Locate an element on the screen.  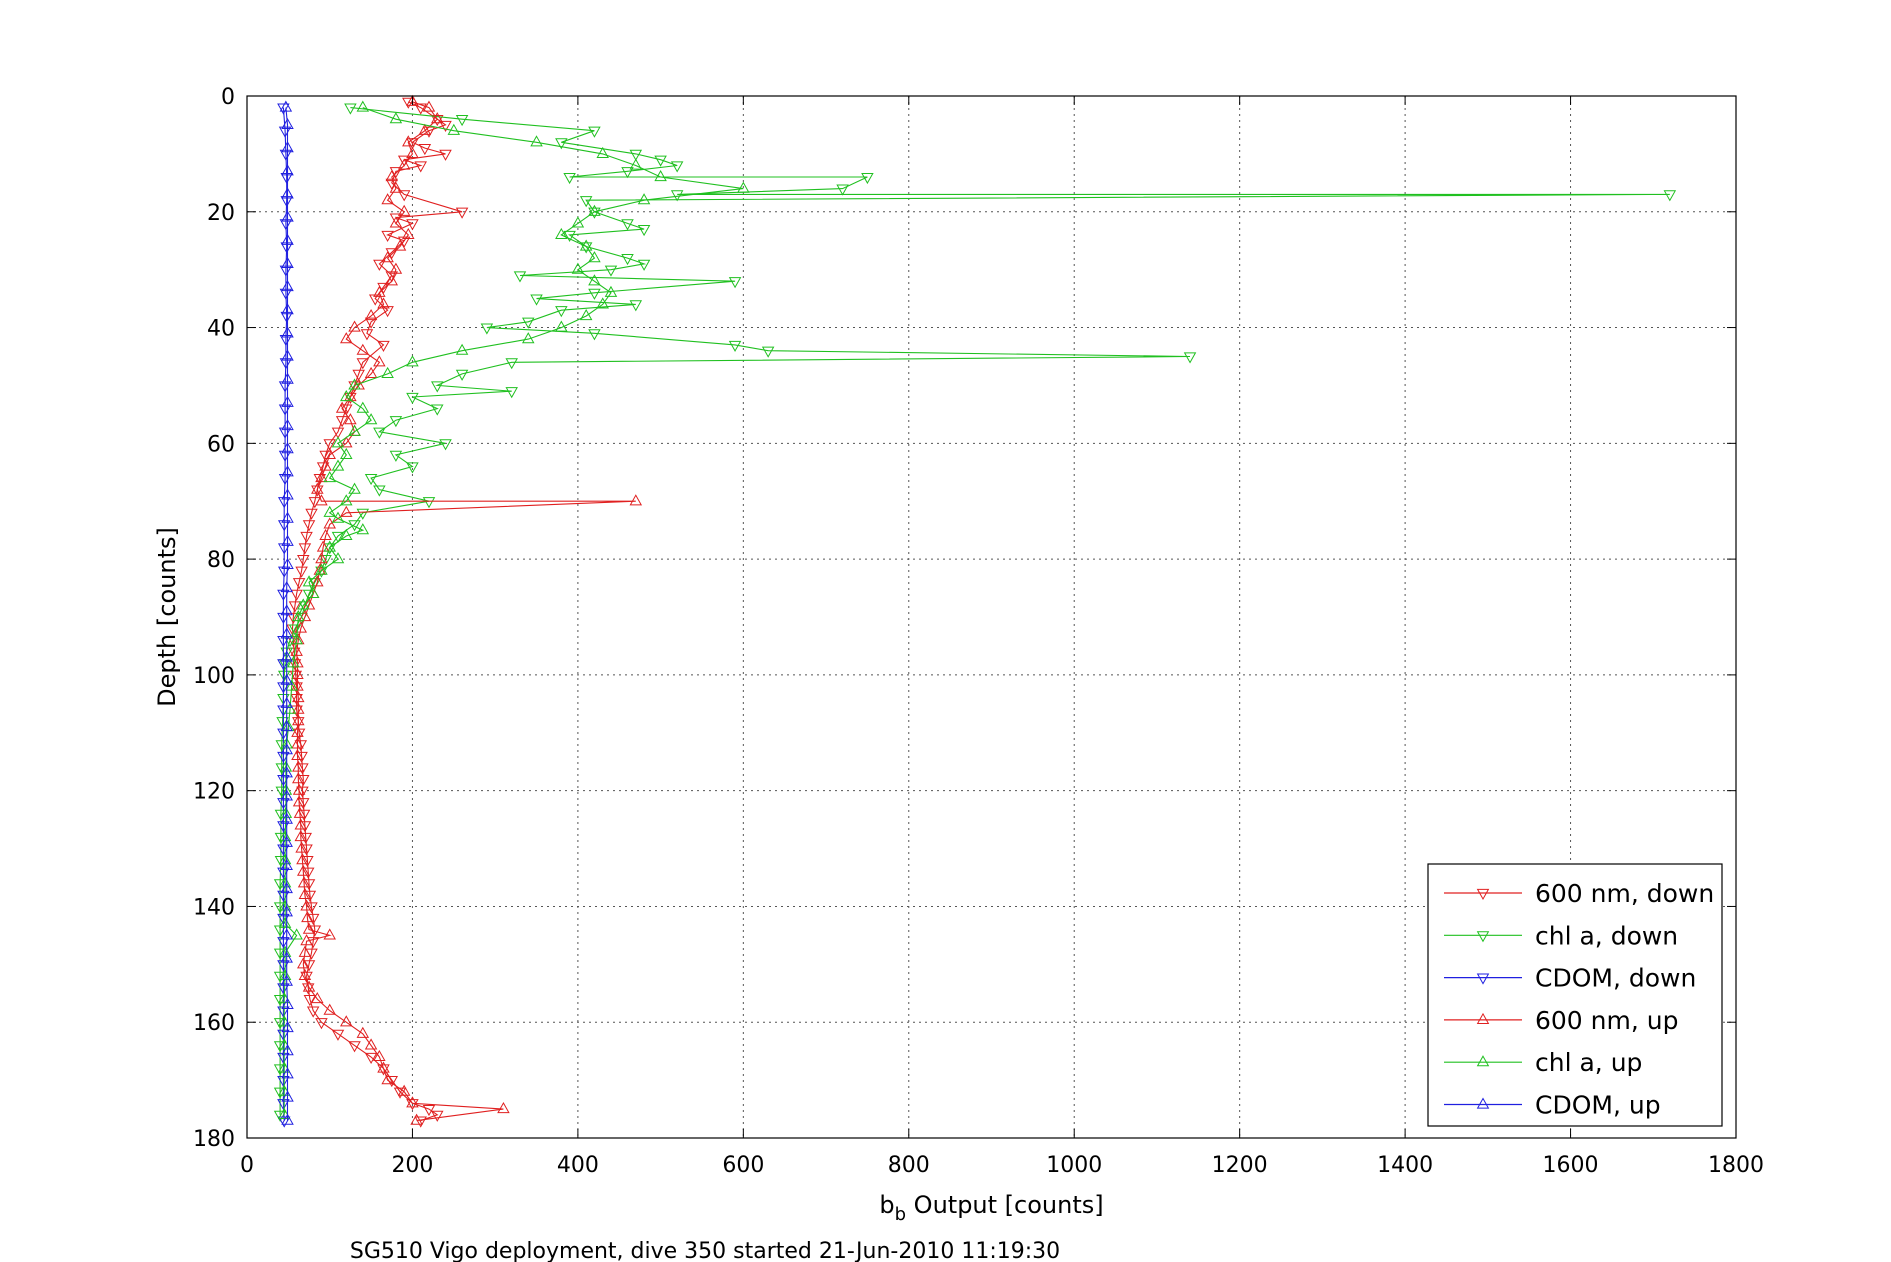
legend-item: CDOM, down is located at coordinates (1570, 978).